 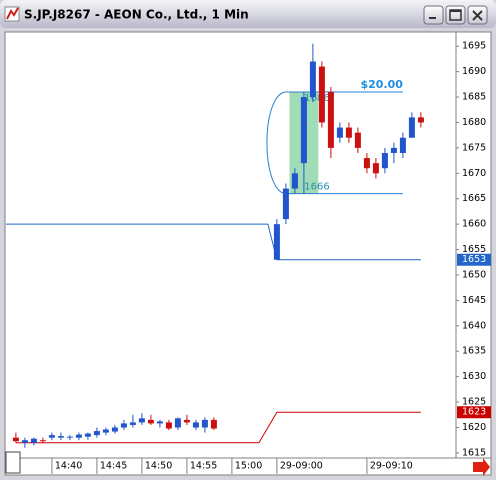 I want to click on y-tick-label: 1695, so click(x=474, y=46).